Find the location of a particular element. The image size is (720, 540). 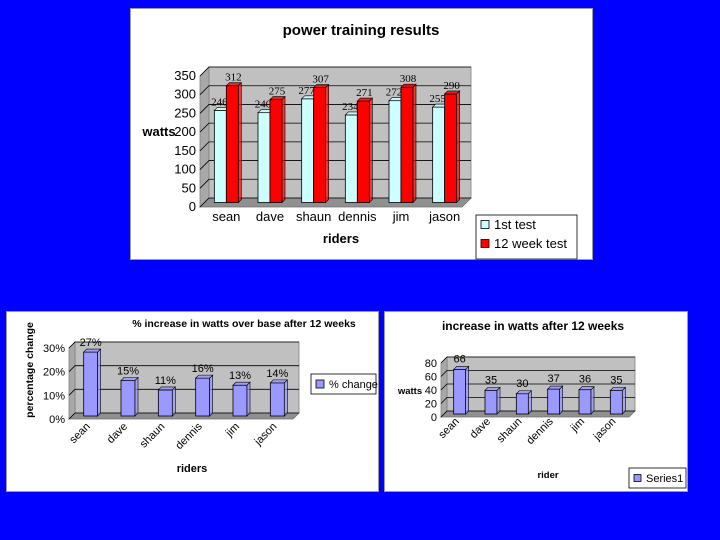

watts-chart-title: increase in watts after 12 weeks is located at coordinates (533, 326).